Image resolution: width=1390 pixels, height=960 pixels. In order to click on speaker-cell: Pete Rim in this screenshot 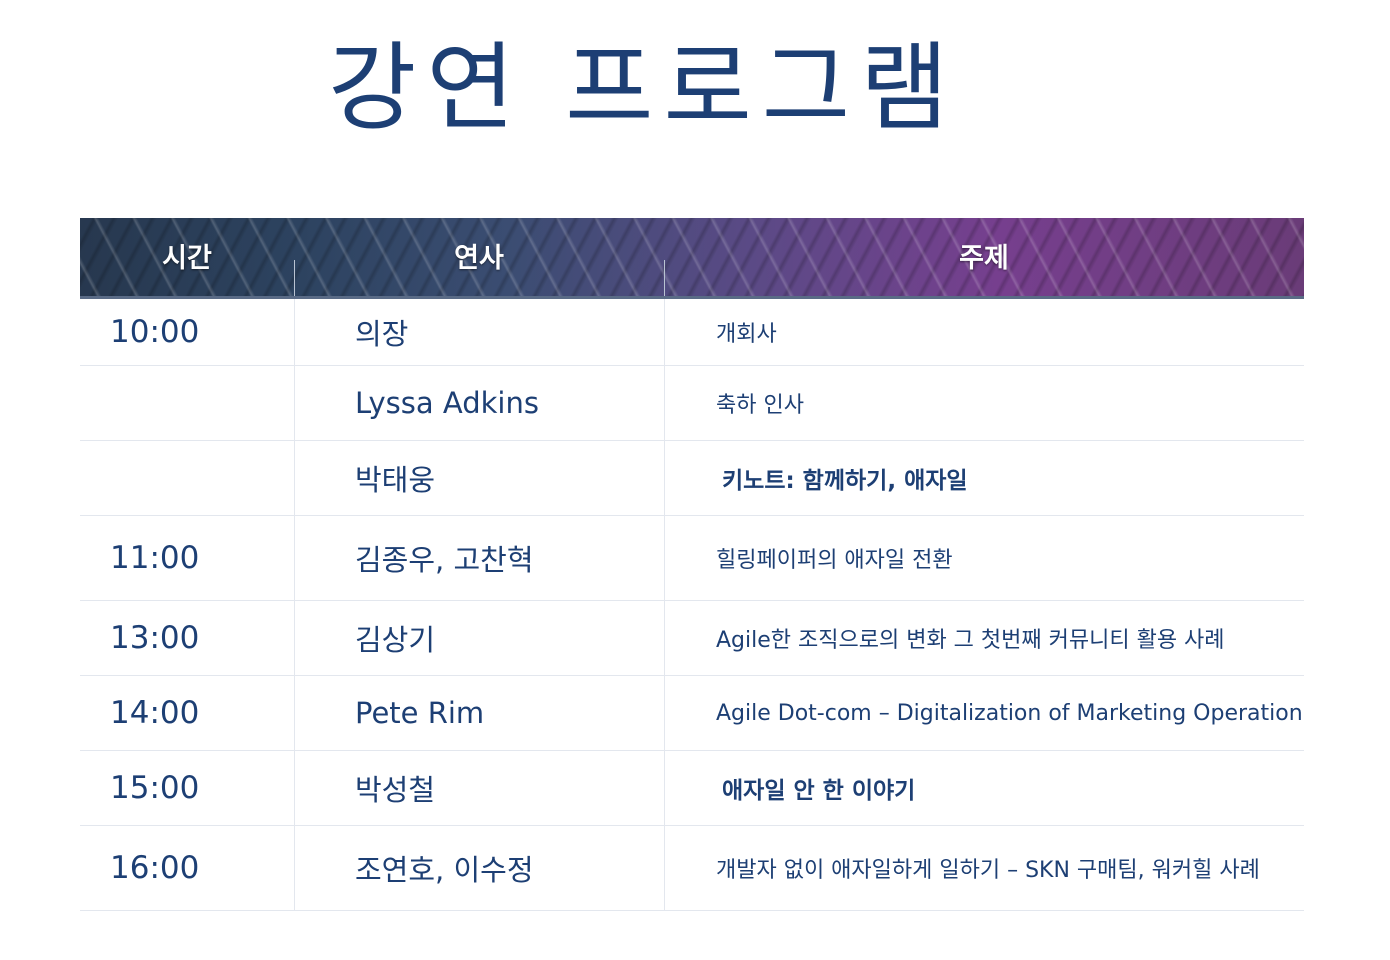, I will do `click(420, 713)`.